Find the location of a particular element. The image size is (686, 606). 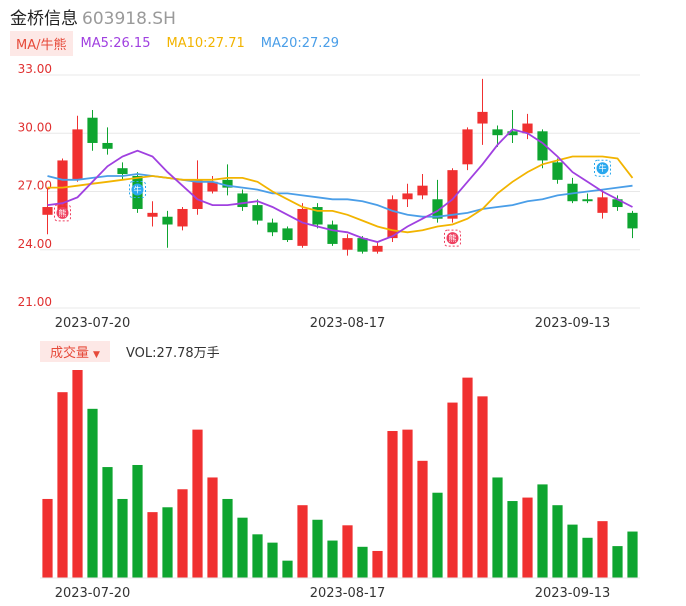

bull-icon is located at coordinates (137, 189).